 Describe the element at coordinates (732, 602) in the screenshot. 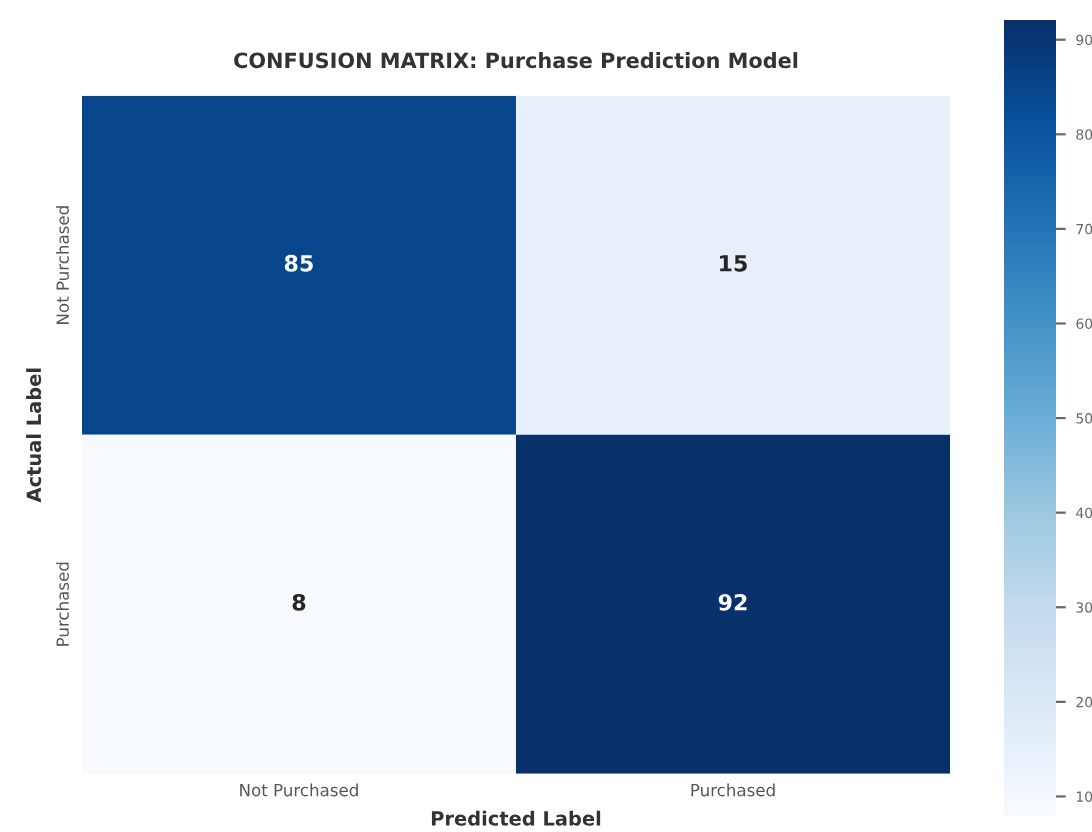

I see `data-label: 92` at that location.